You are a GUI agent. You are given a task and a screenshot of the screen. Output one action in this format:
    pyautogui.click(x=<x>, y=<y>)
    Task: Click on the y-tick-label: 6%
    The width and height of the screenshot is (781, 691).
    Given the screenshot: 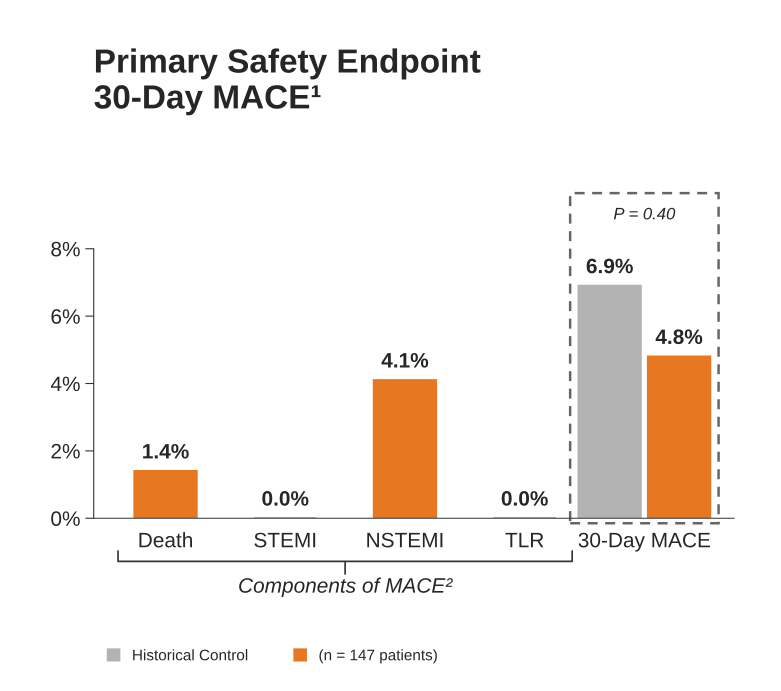 What is the action you would take?
    pyautogui.click(x=65, y=316)
    